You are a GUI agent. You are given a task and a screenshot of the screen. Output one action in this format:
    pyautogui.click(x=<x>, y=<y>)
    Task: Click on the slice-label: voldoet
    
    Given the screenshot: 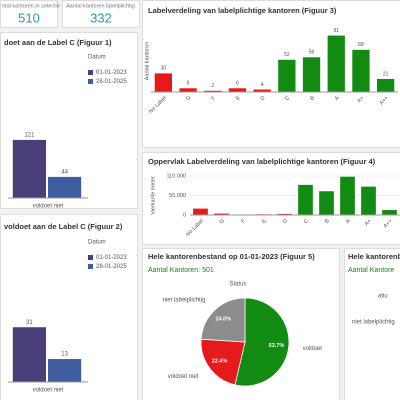 What is the action you would take?
    pyautogui.click(x=313, y=349)
    